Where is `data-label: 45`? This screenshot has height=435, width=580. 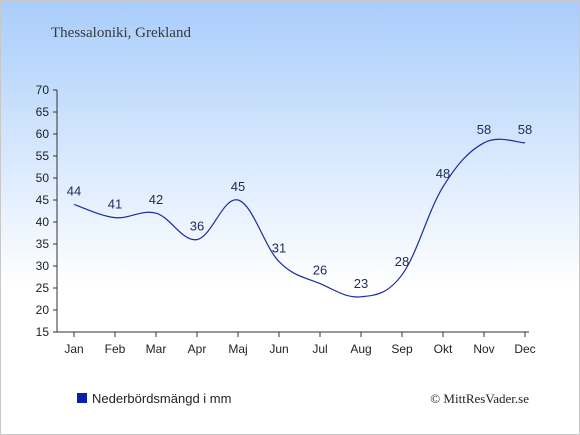 data-label: 45 is located at coordinates (238, 186).